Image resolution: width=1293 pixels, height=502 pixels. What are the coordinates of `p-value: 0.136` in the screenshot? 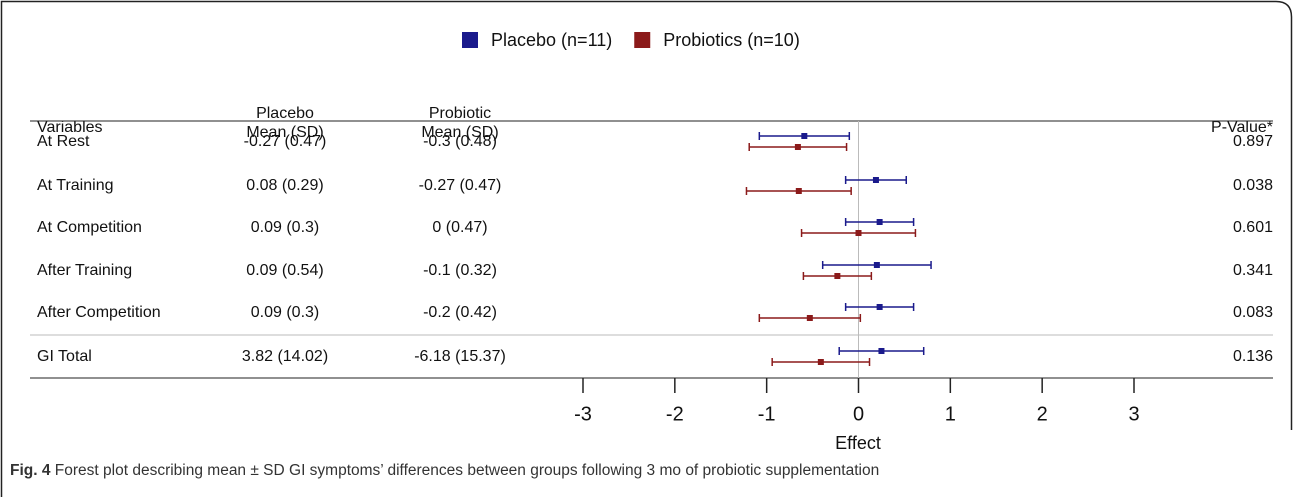 It's located at (1253, 356).